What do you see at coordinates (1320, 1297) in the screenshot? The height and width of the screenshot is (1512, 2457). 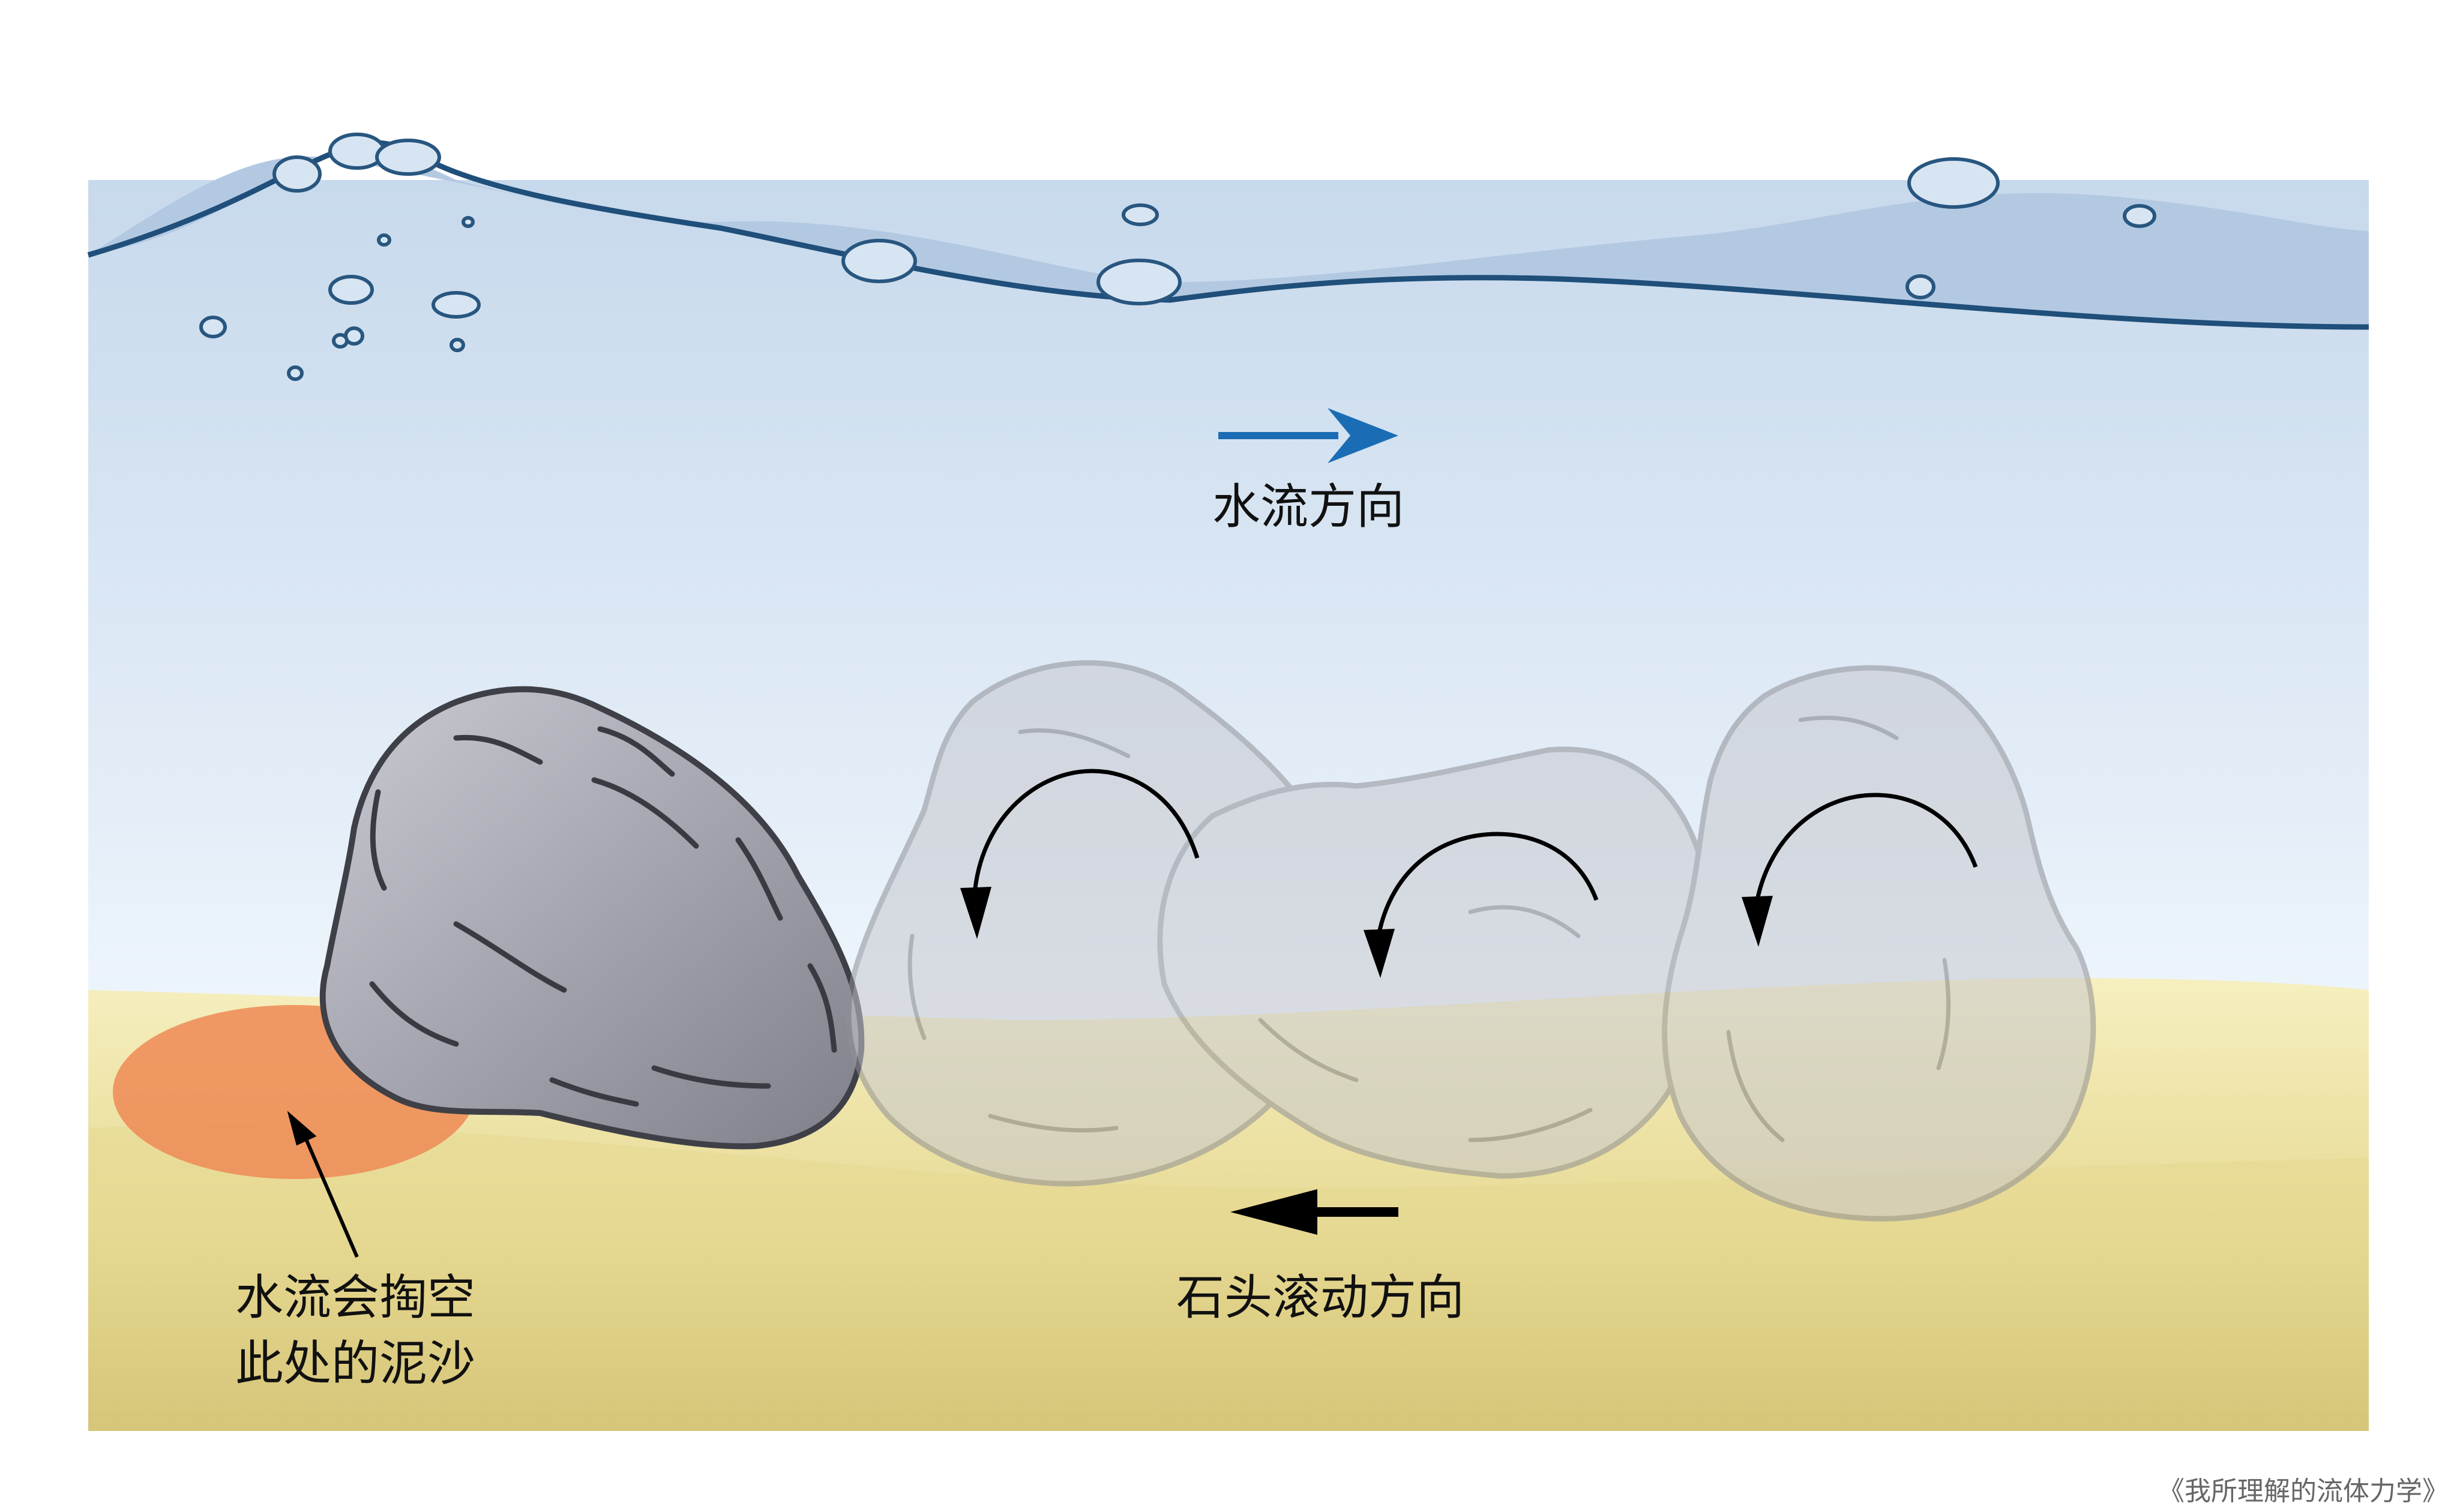 I see `stone-roll-label: 石头滚动方向` at bounding box center [1320, 1297].